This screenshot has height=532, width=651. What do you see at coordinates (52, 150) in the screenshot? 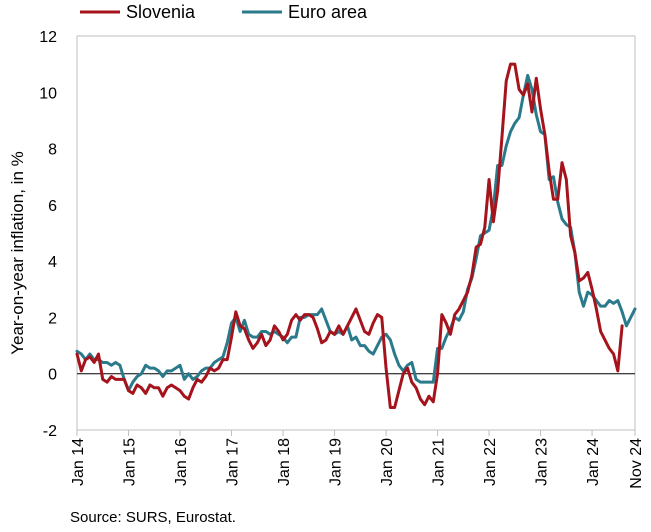
I see `y-tick-label: 8` at bounding box center [52, 150].